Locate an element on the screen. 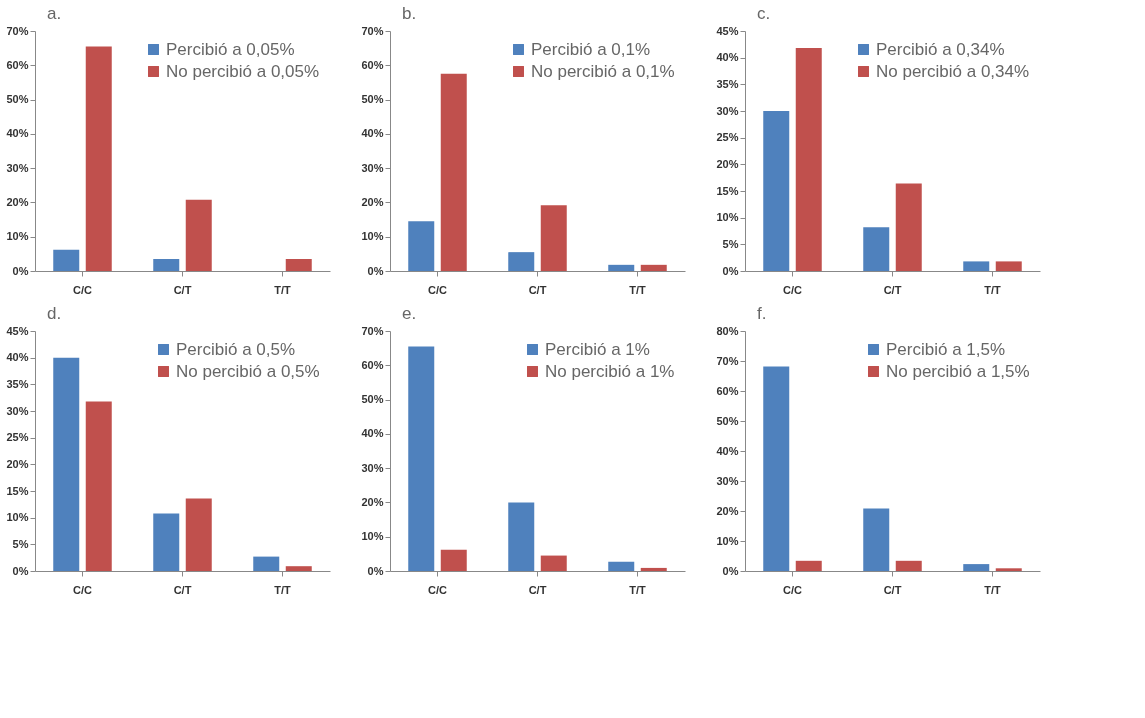 This screenshot has width=1145, height=718. chart-title: d. is located at coordinates (54, 313).